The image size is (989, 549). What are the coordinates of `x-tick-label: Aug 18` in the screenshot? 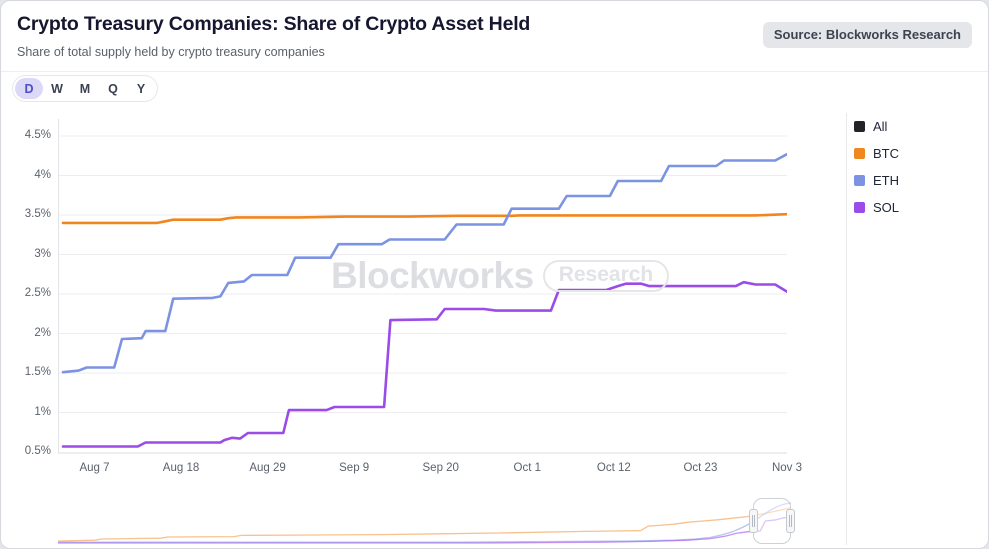 It's located at (181, 468).